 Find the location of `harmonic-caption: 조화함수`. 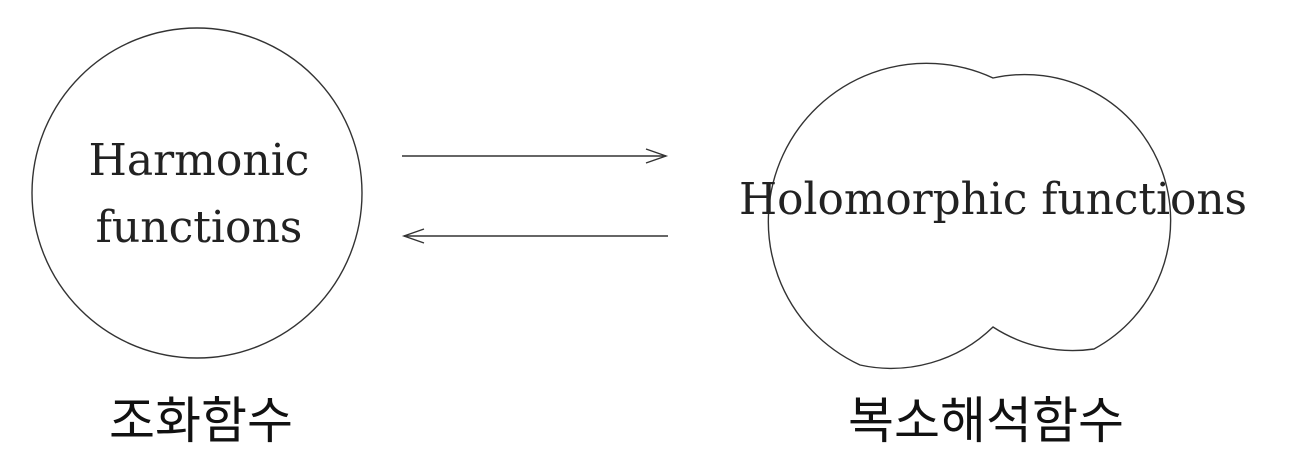

harmonic-caption: 조화함수 is located at coordinates (201, 421).